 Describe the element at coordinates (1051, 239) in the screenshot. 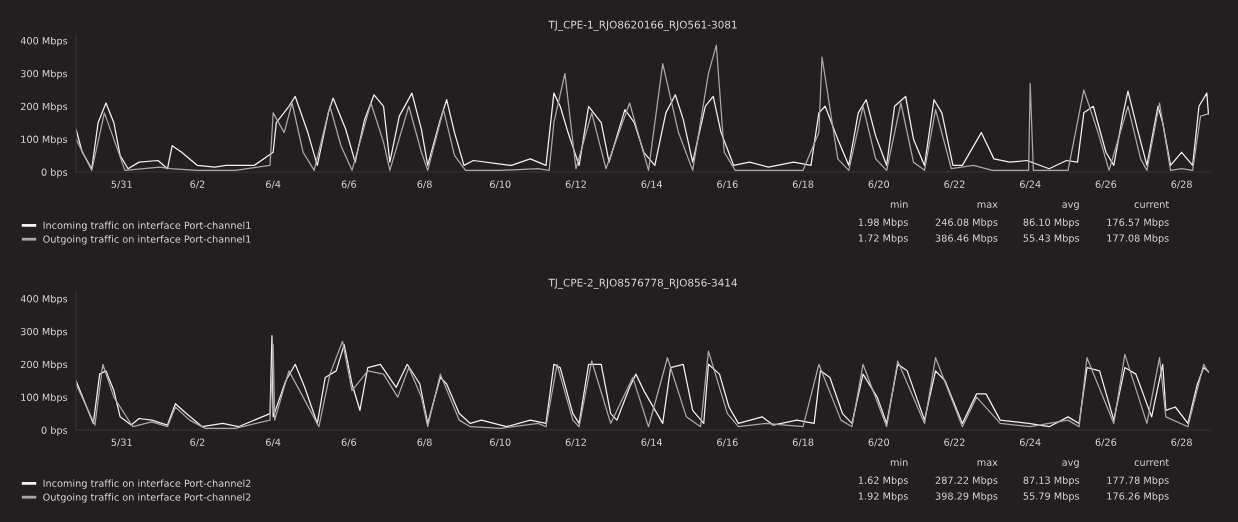

I see `text: 55.43 Mbps` at that location.